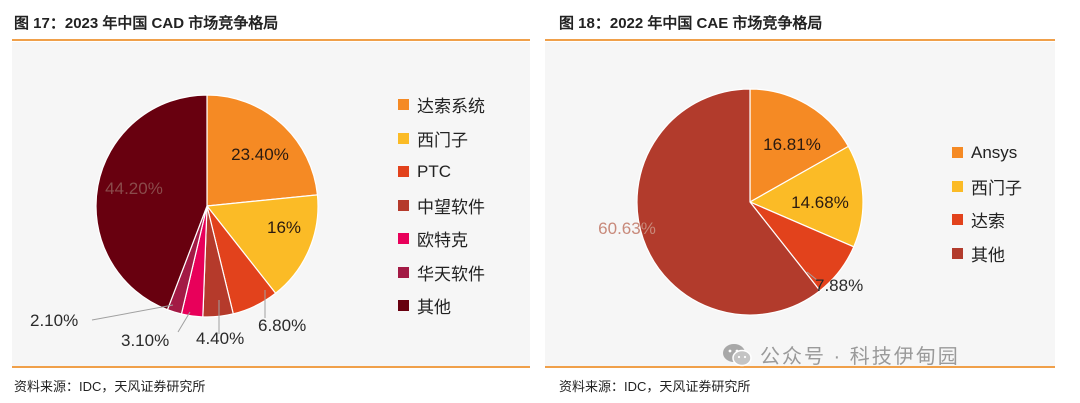 The image size is (1080, 403). What do you see at coordinates (134, 188) in the screenshot?
I see `data-label: 44.20%` at bounding box center [134, 188].